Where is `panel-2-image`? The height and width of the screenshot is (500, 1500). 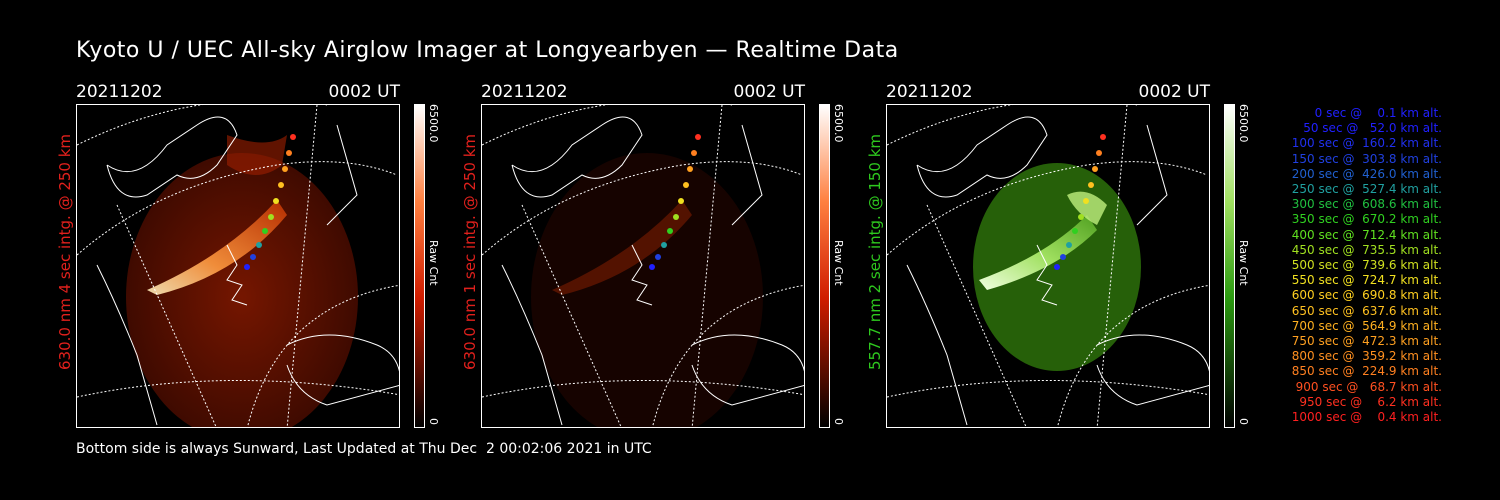 panel-2-image is located at coordinates (643, 266).